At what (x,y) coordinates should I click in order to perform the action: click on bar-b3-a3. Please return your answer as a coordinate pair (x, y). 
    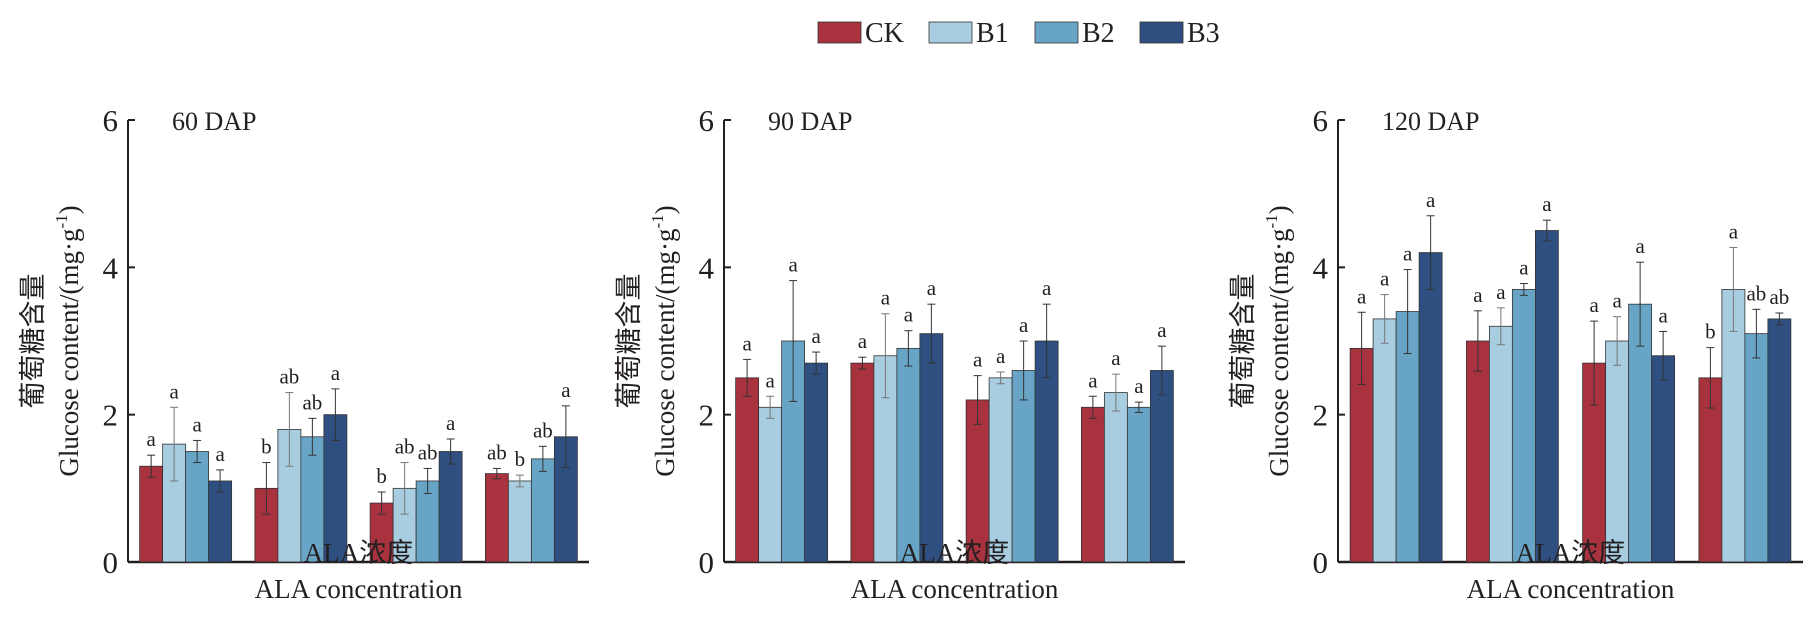
    Looking at the image, I should click on (1161, 466).